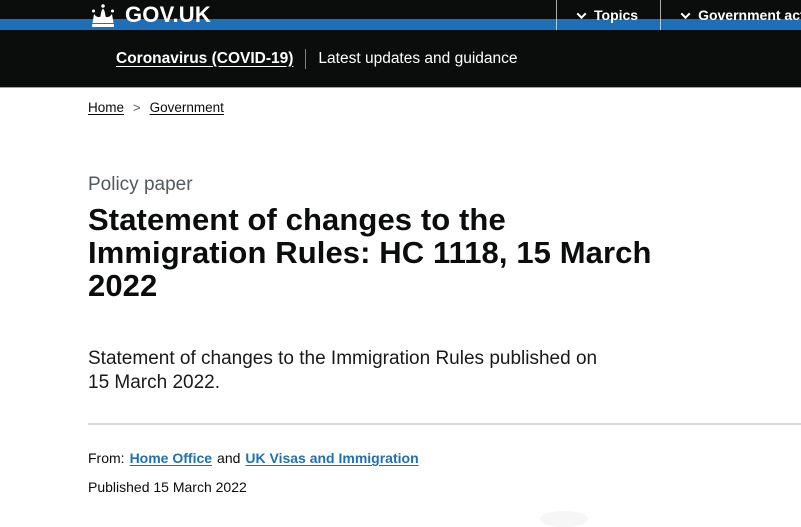 This screenshot has height=527, width=801. Describe the element at coordinates (168, 14) in the screenshot. I see `govuk-logo-text: GOV.UK` at that location.